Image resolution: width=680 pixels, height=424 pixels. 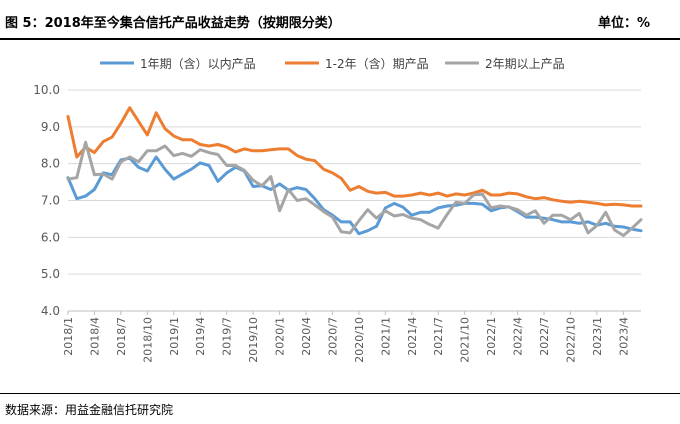 I want to click on x-tick-label: 2022/1, so click(x=491, y=336).